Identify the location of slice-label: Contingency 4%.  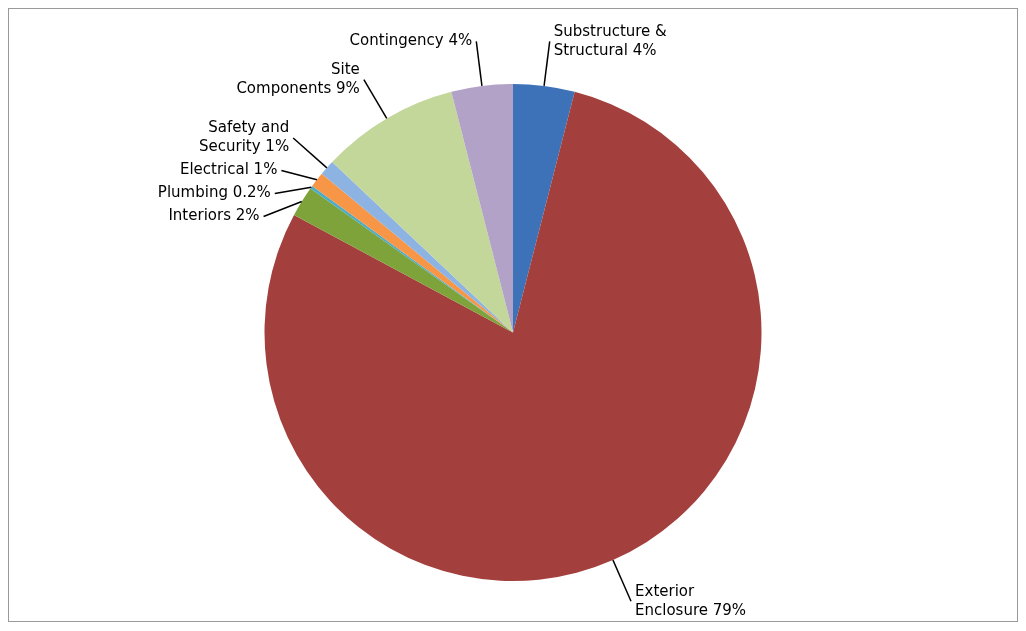
(411, 40).